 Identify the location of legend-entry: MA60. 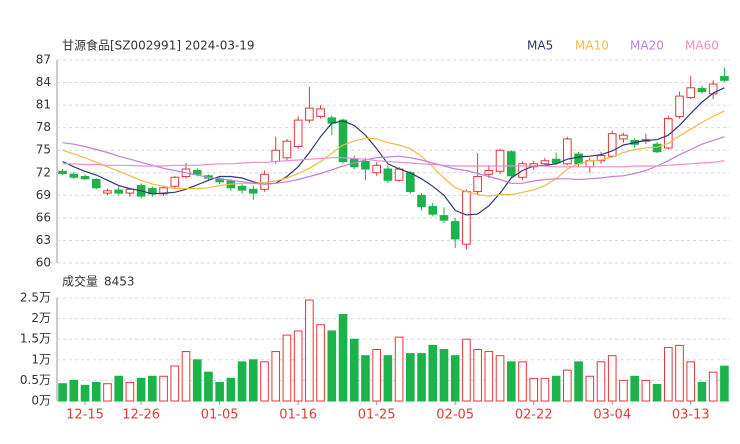
(702, 46).